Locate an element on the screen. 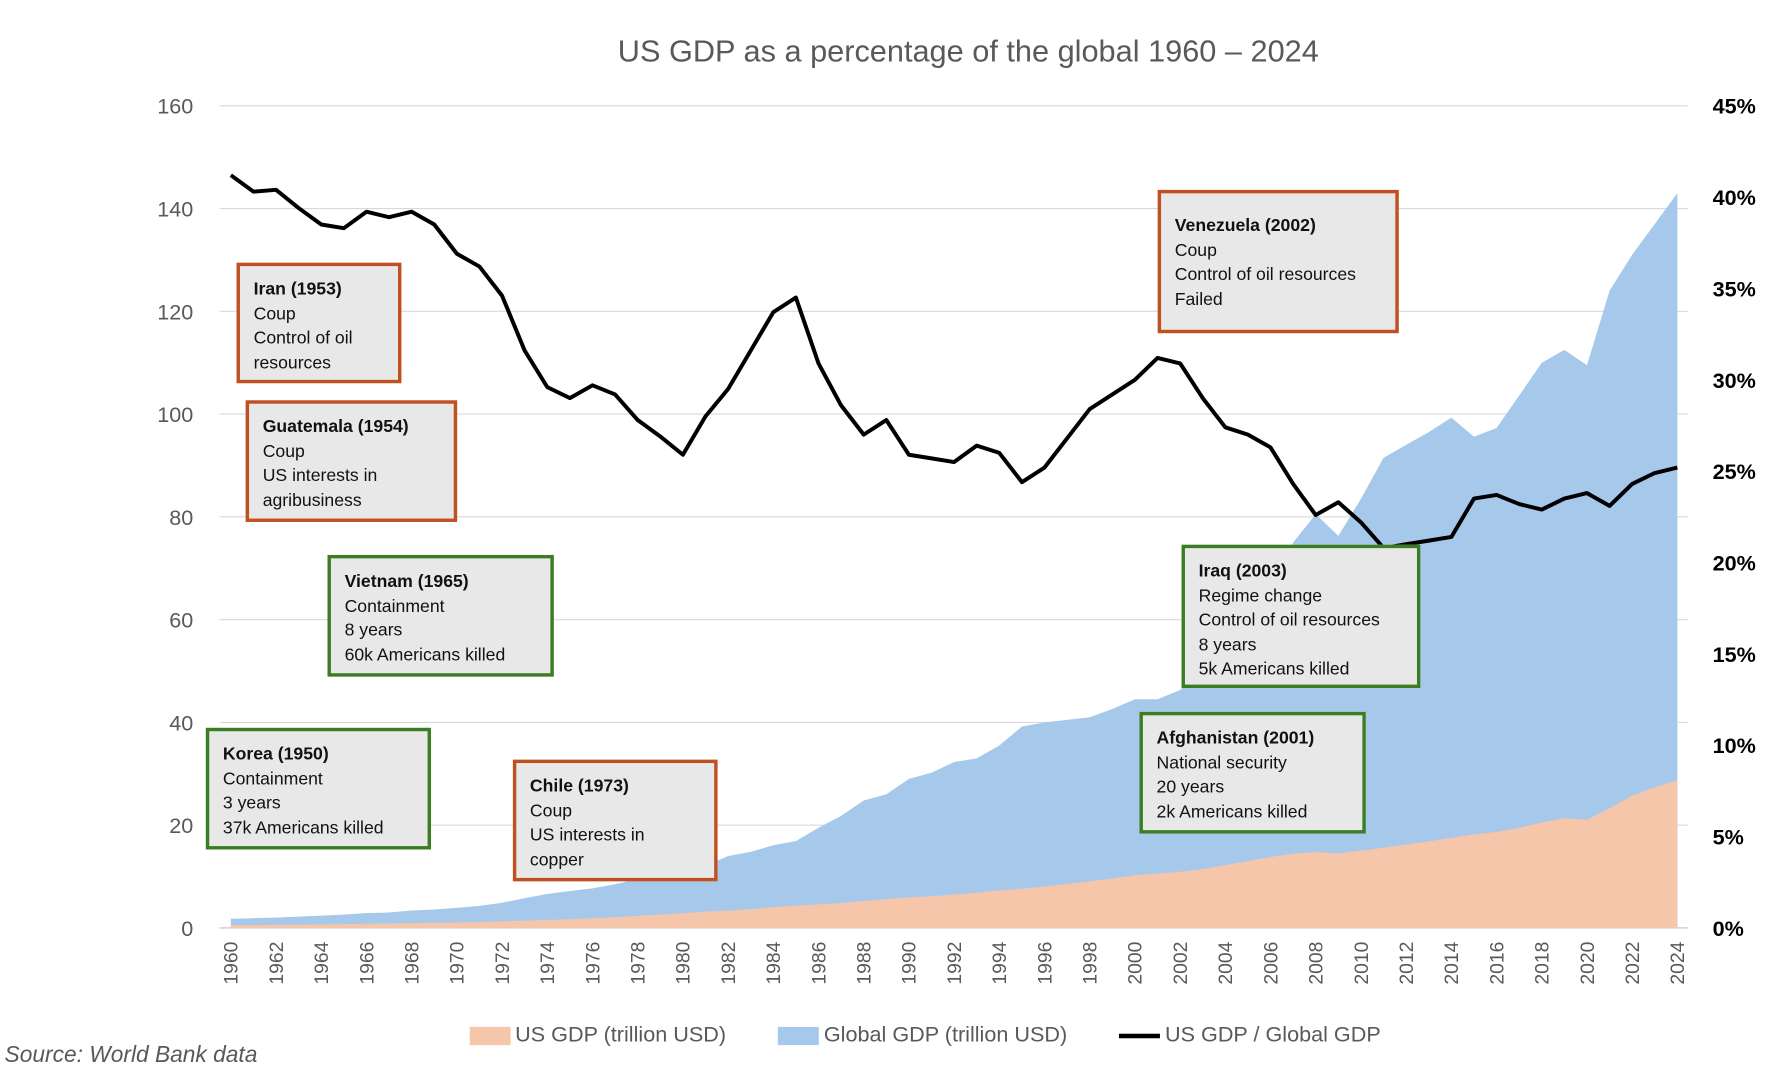 This screenshot has width=1774, height=1071. annotation-line: 60k Americans killed is located at coordinates (425, 655).